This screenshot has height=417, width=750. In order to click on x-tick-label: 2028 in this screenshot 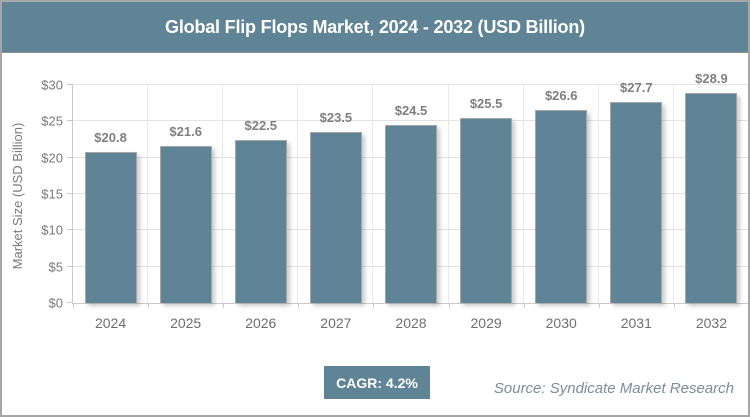, I will do `click(411, 323)`.